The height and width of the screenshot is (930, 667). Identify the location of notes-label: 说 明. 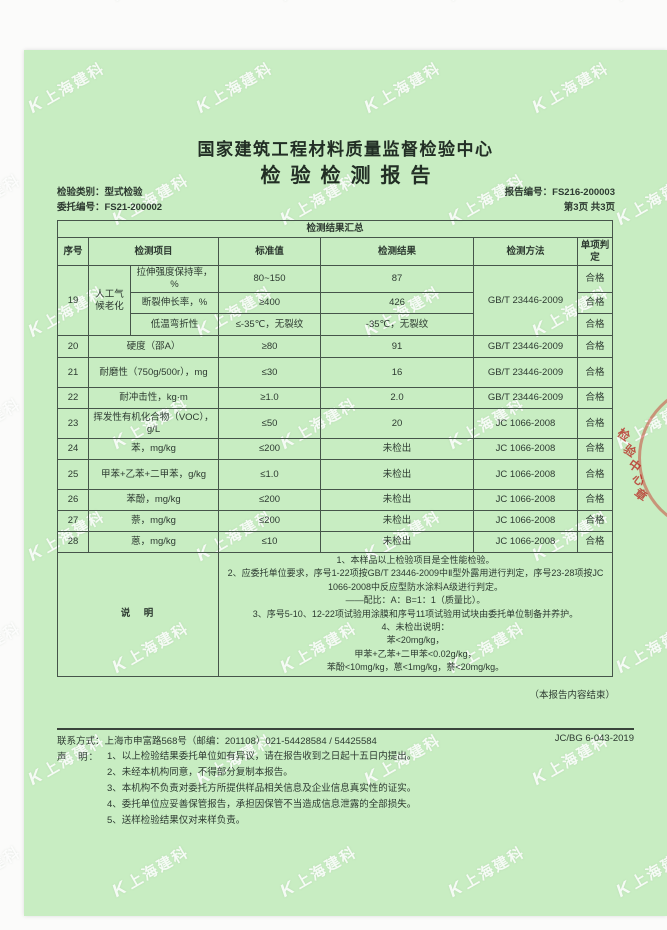
(138, 614).